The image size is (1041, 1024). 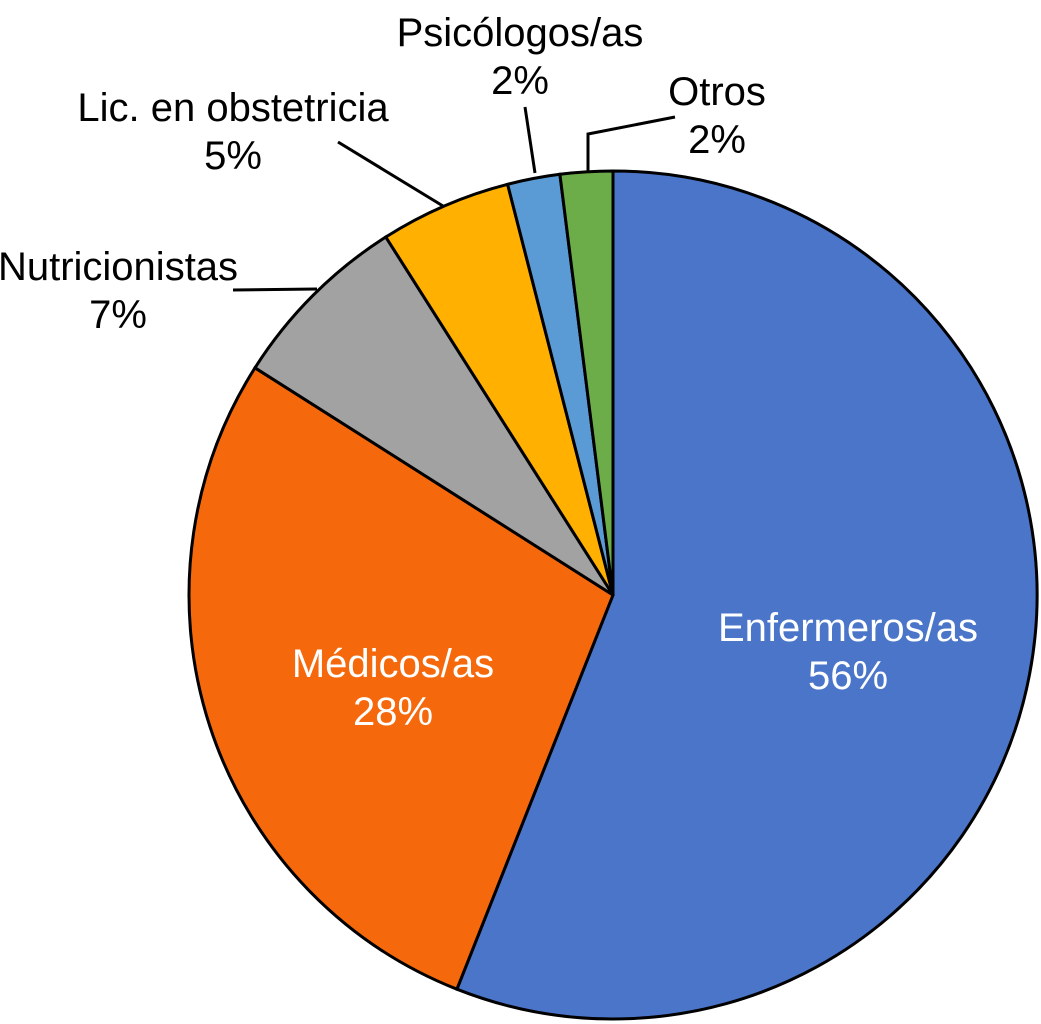 What do you see at coordinates (118, 315) in the screenshot?
I see `slice-label-2-line-1: 7%` at bounding box center [118, 315].